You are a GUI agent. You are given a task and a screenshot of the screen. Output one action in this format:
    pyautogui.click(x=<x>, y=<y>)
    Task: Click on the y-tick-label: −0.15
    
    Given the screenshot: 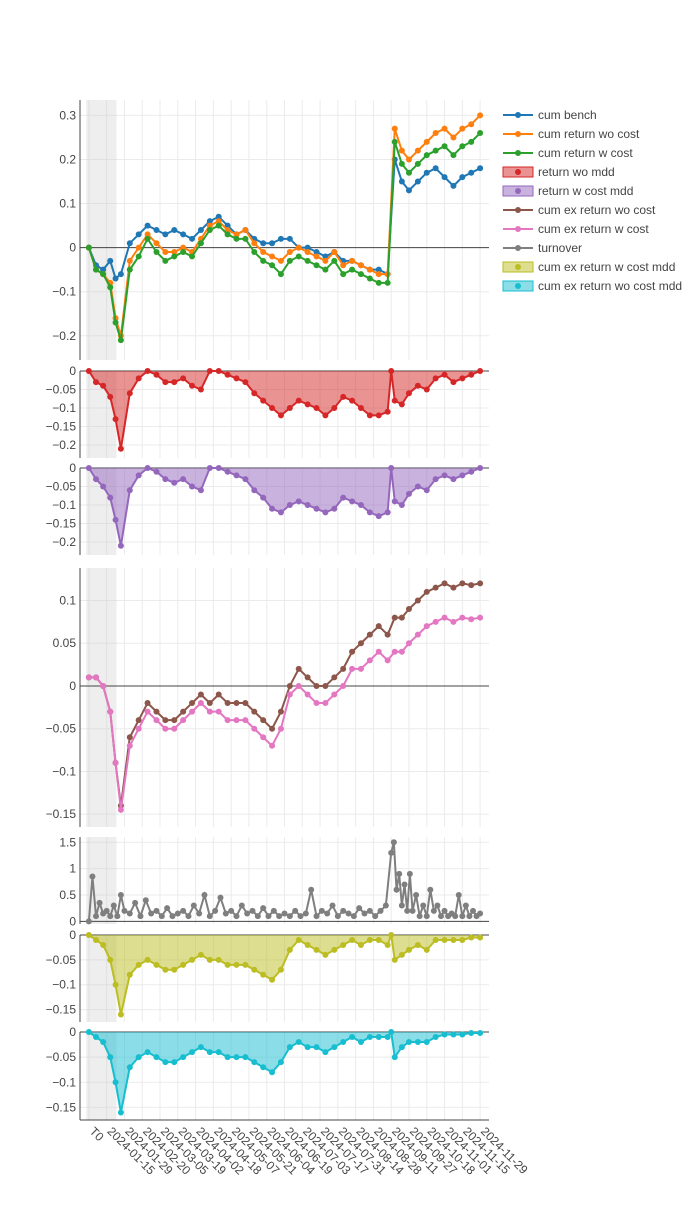 What is the action you would take?
    pyautogui.click(x=61, y=427)
    